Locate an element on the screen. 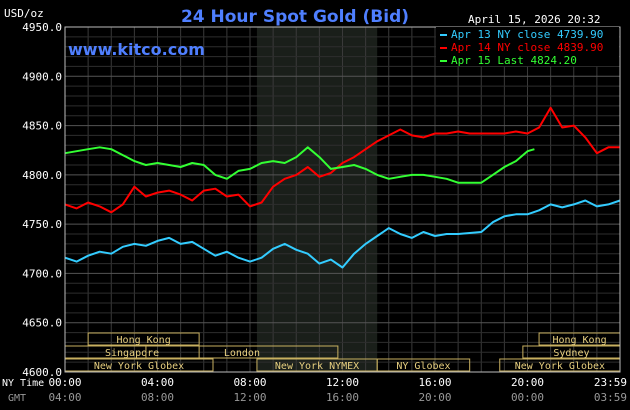 The width and height of the screenshot is (630, 410). ny-tick-label: 00:00 is located at coordinates (64, 382).